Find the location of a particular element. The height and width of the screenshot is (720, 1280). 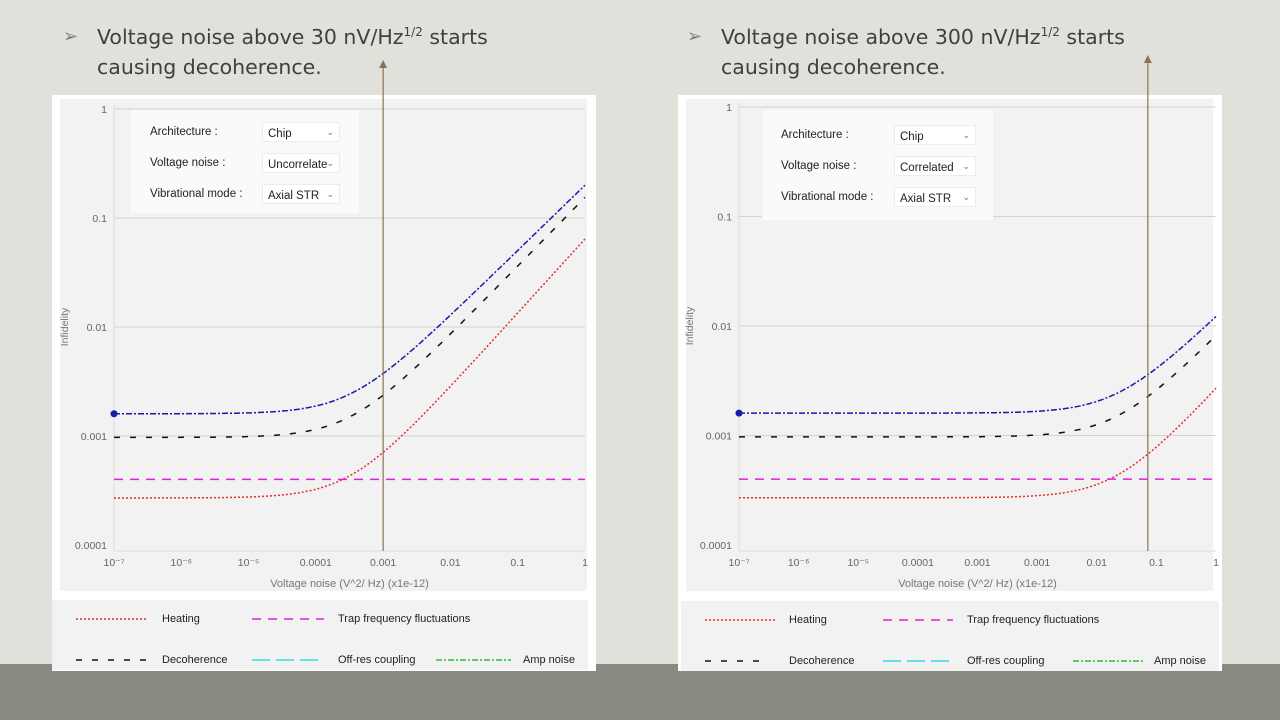

voltage-noise-select: Correlated ⌄ is located at coordinates (935, 166).